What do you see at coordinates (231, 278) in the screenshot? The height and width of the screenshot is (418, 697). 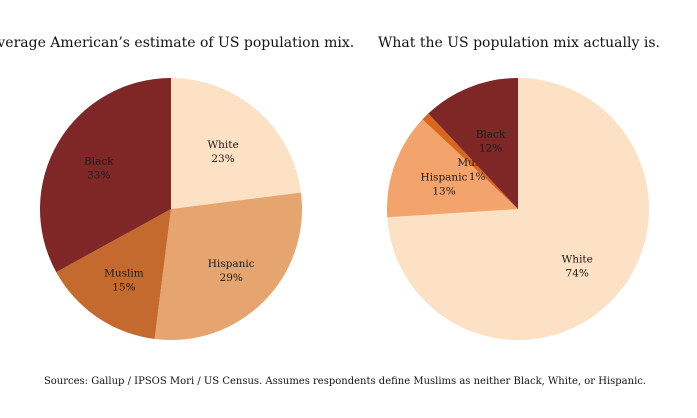 I see `slice-value-estimate-hispanic: 29%` at bounding box center [231, 278].